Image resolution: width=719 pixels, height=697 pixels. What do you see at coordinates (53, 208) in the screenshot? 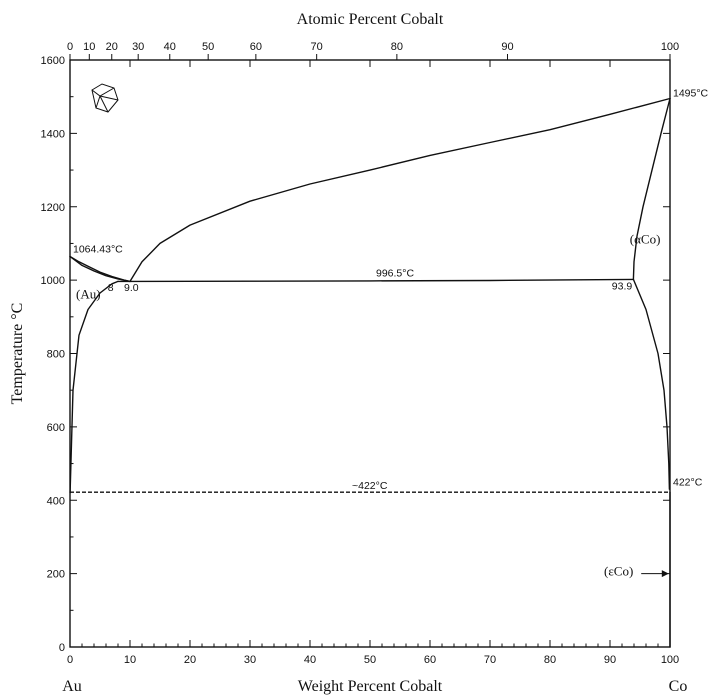
I see `y-tick-label: 1200` at bounding box center [53, 208].